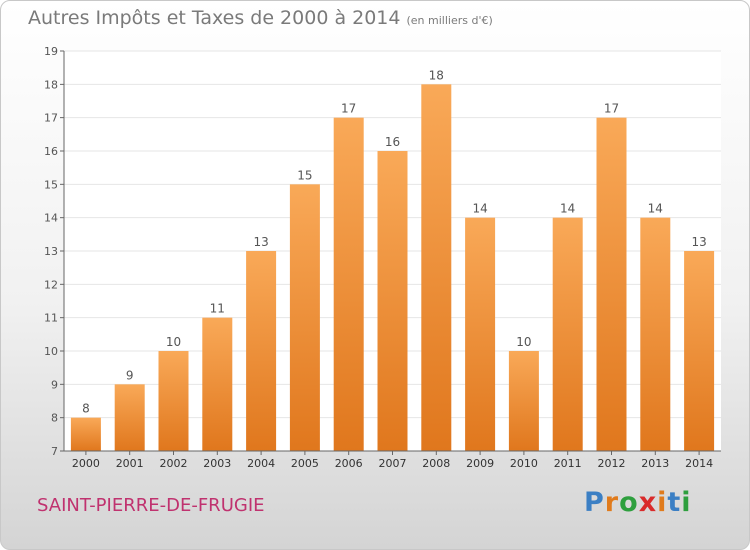 The image size is (750, 550). I want to click on x-tick-label-2004: 2004, so click(261, 463).